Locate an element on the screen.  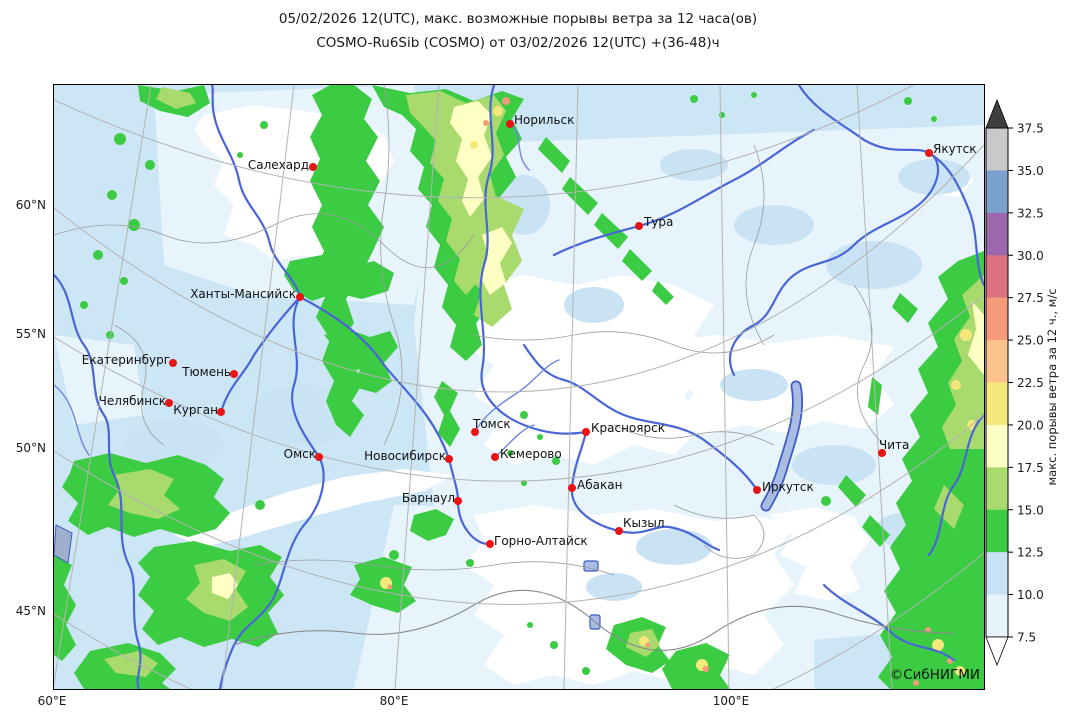
colorbar-tick-label: 17.5 is located at coordinates (1030, 468).